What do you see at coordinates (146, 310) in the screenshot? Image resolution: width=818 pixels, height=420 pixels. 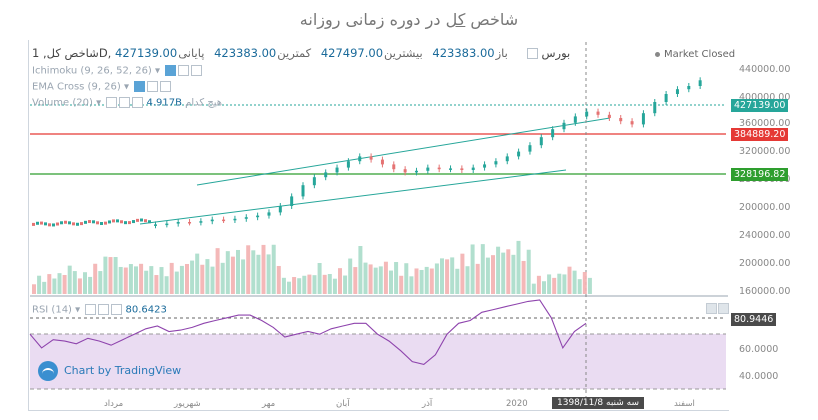 I see `rsi-value: 80.6423` at bounding box center [146, 310].